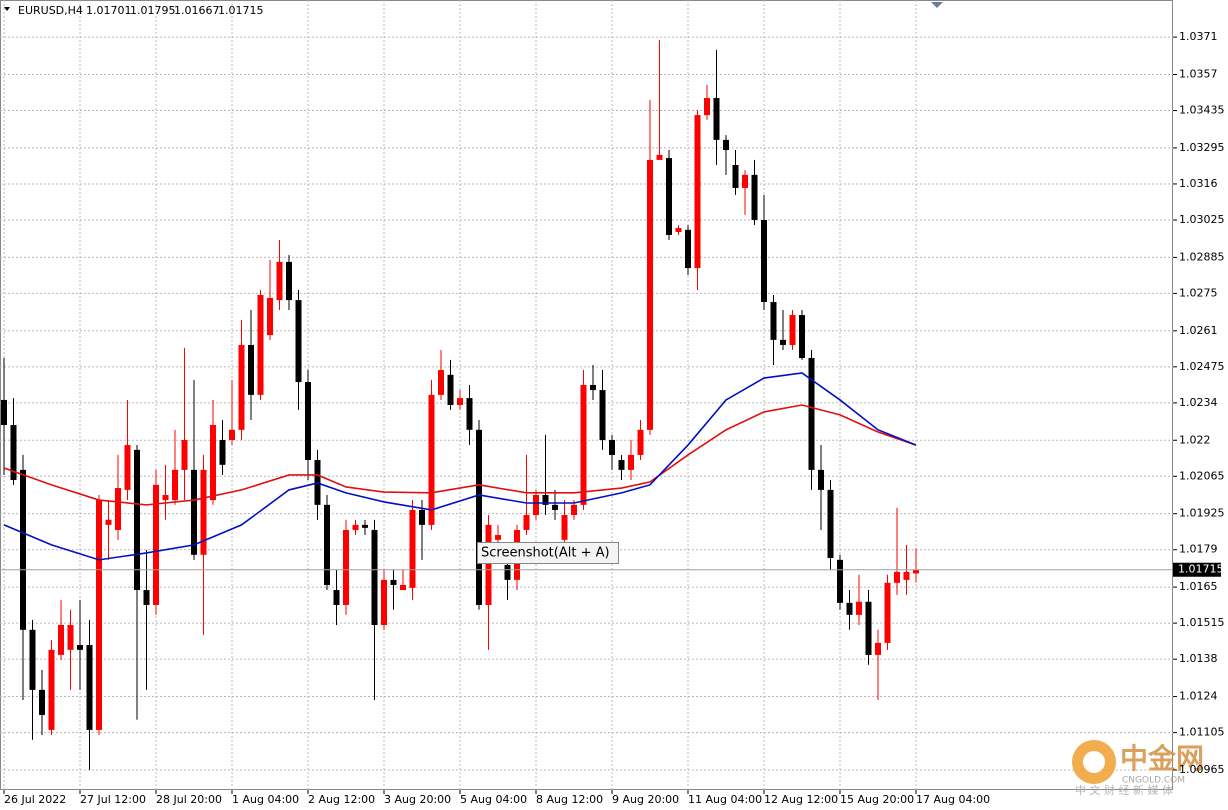  Describe the element at coordinates (645, 799) in the screenshot. I see `x-tick-label: 9 Aug 20:00` at that location.